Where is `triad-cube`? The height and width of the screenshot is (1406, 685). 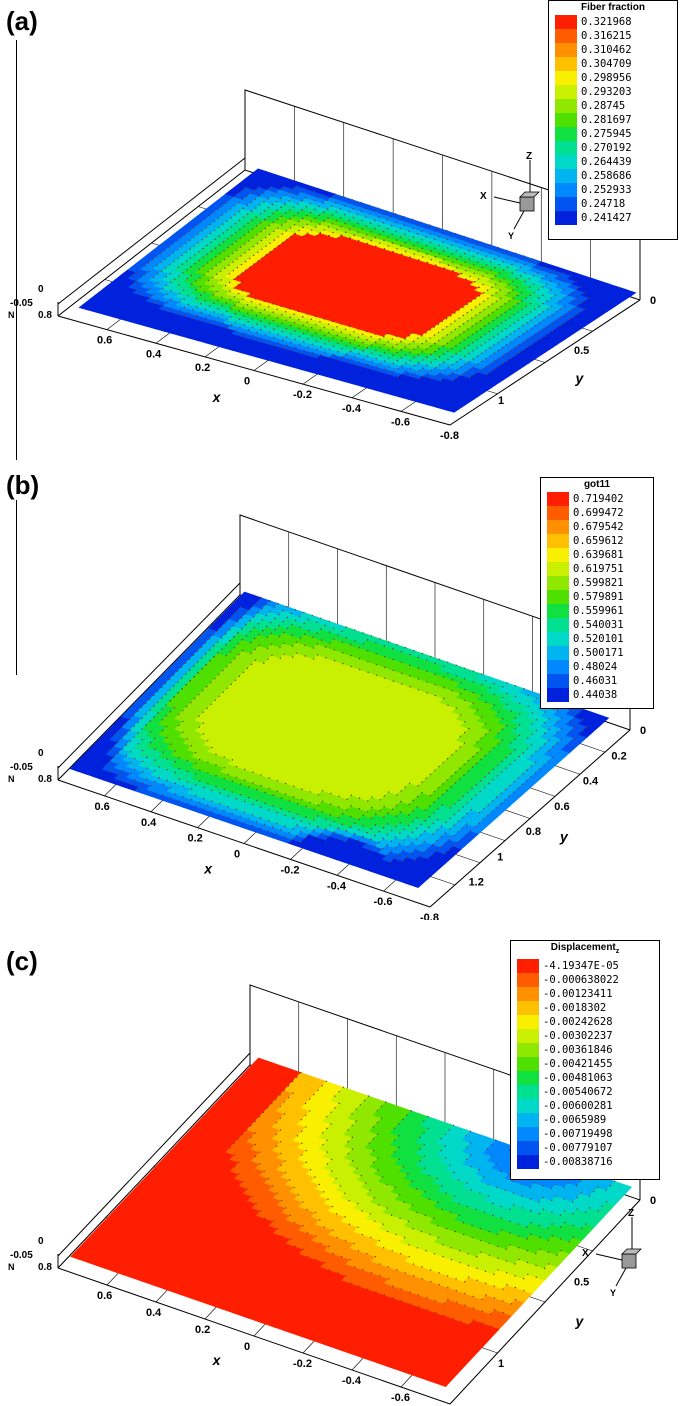
triad-cube is located at coordinates (527, 204).